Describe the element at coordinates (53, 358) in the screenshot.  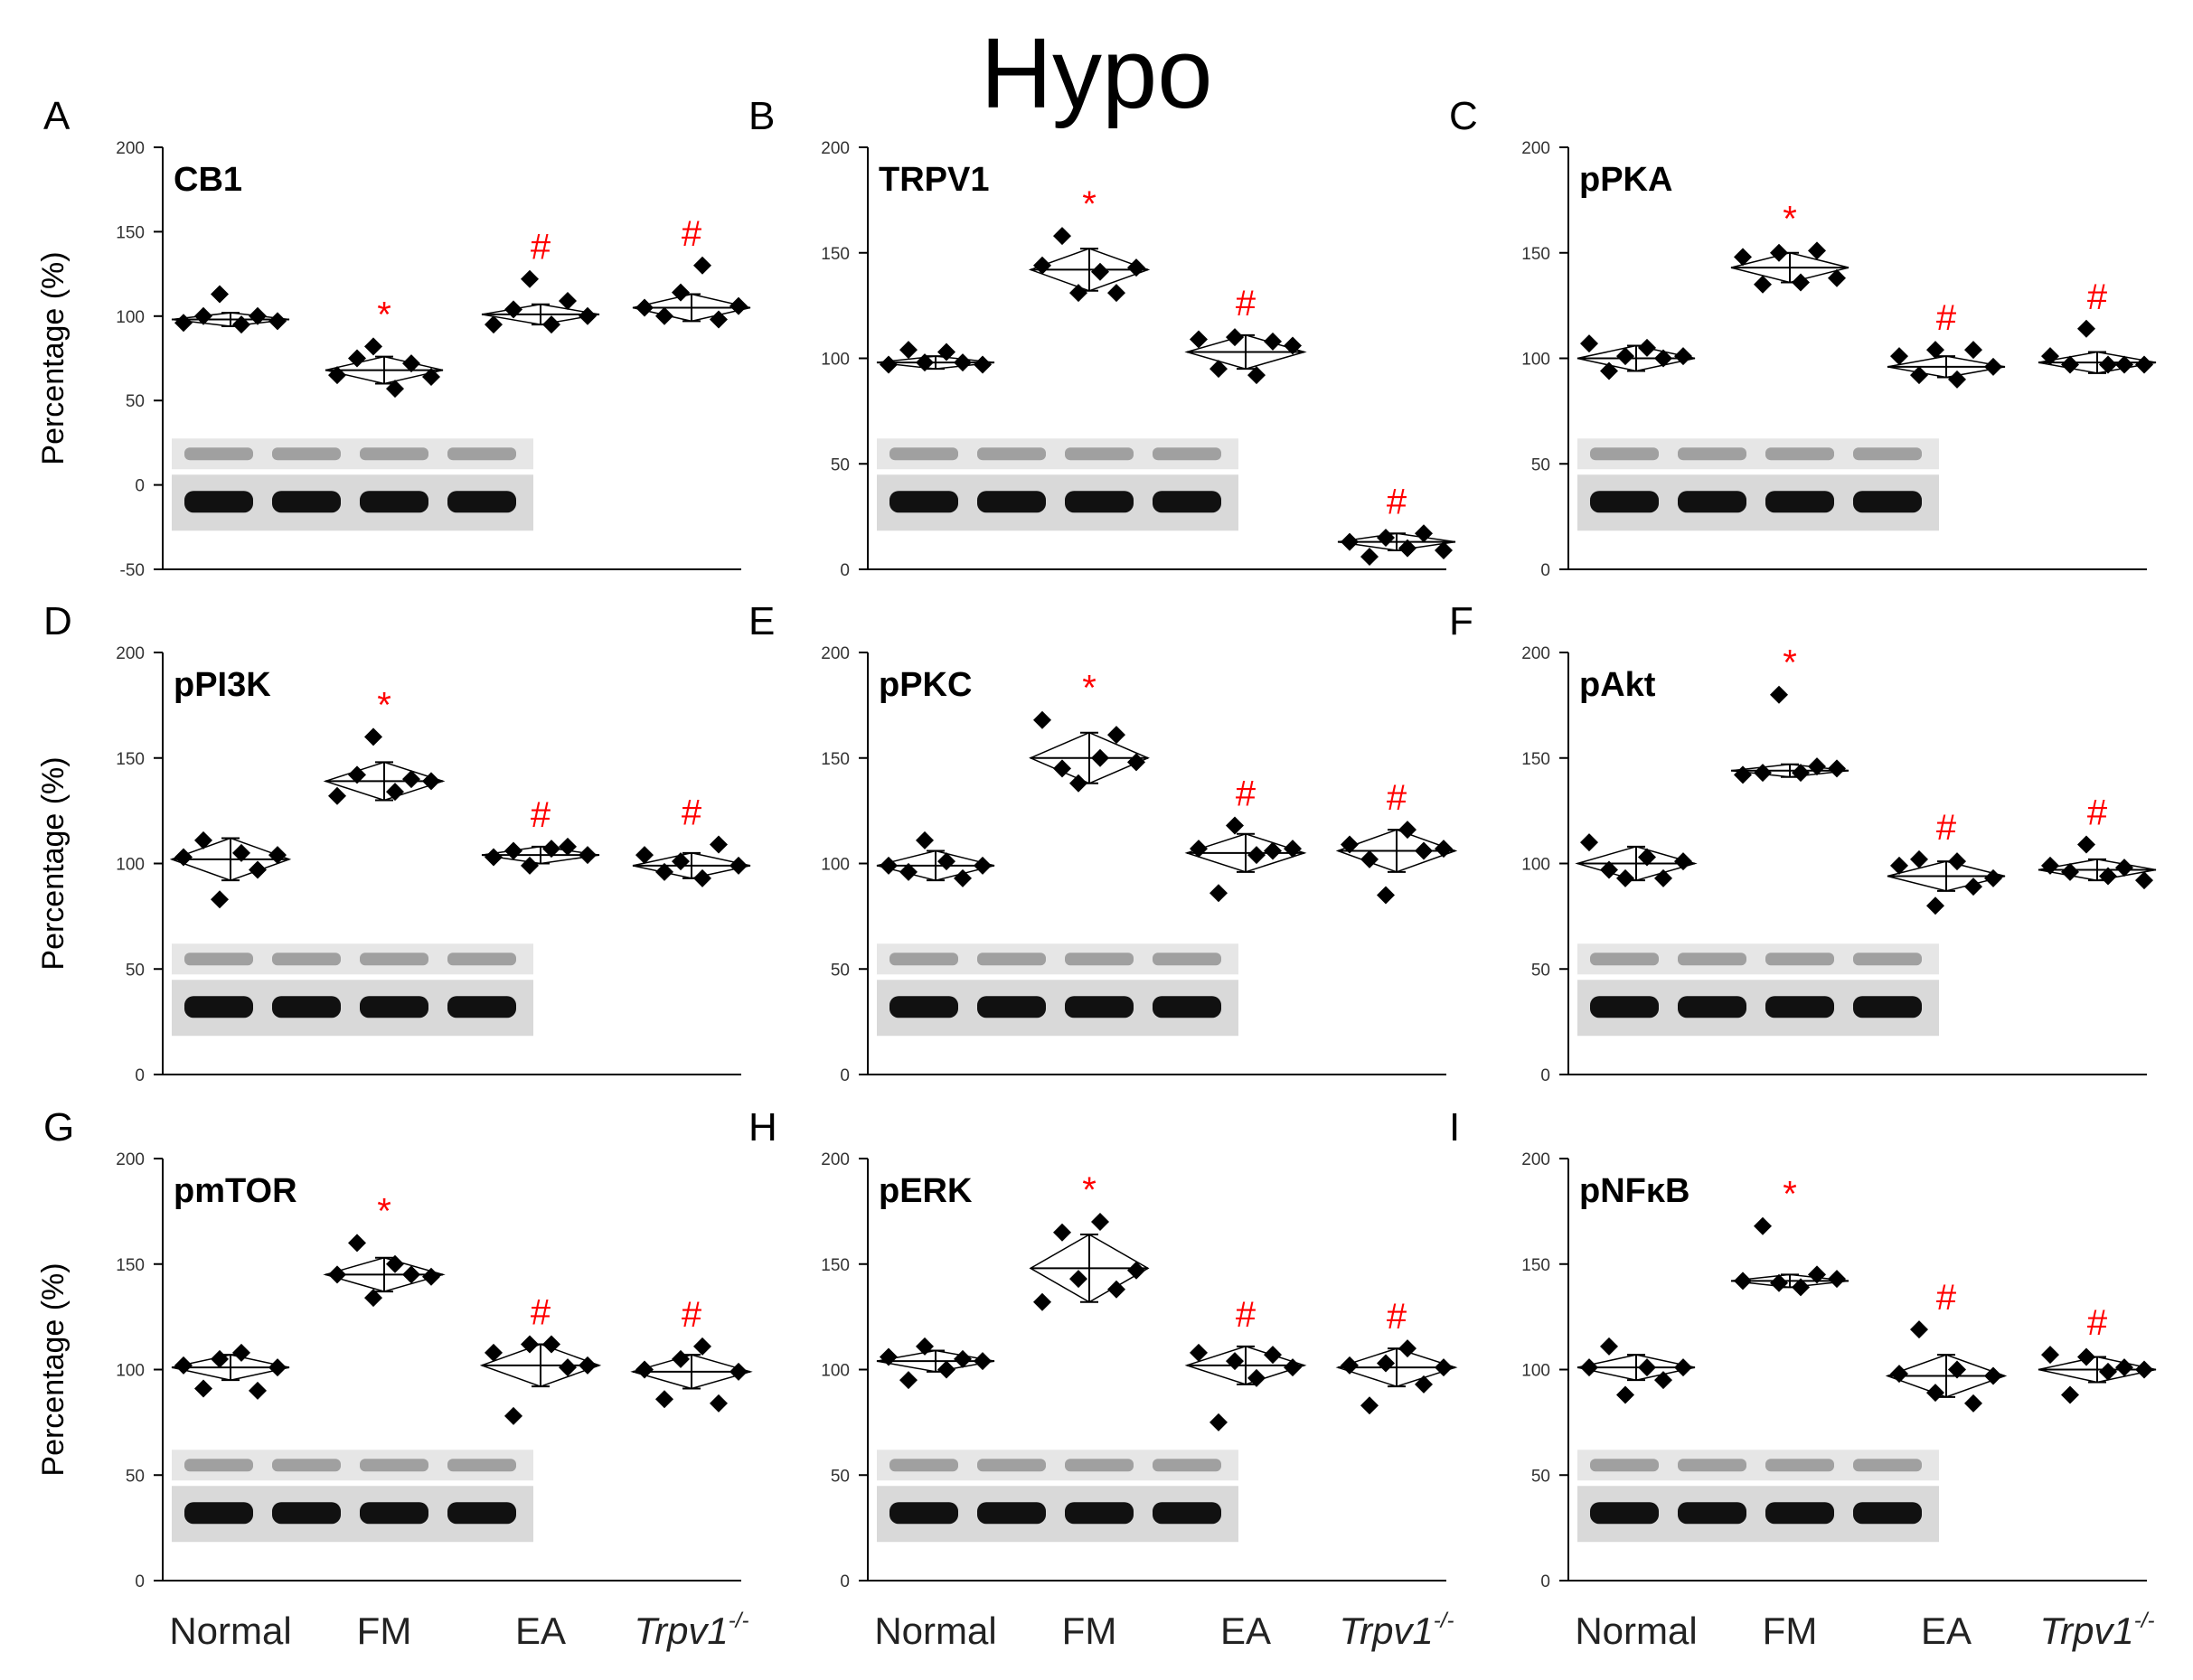
I see `y-axis-label: Percentage (%)` at that location.